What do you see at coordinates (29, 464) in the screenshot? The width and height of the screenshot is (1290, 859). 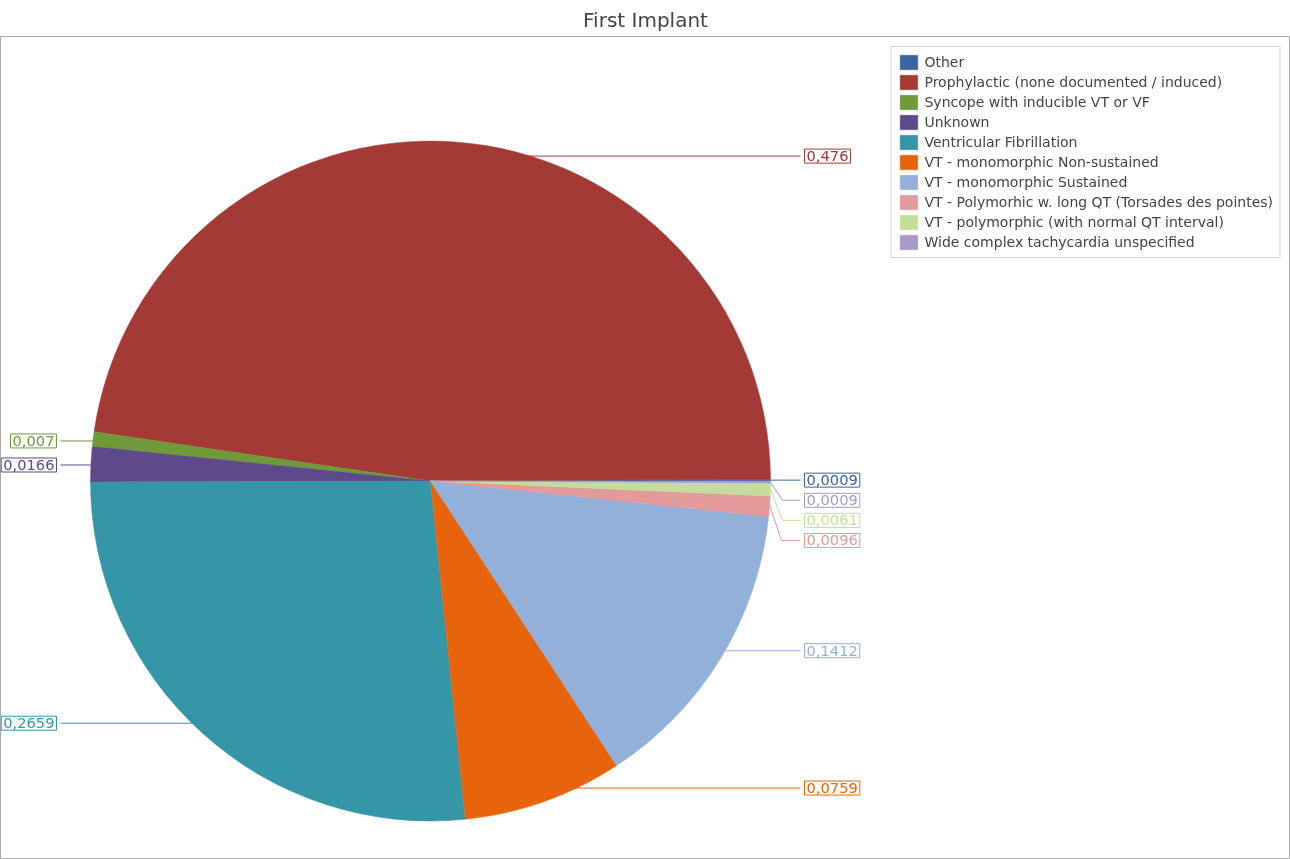 I see `data-label: 0,0166` at bounding box center [29, 464].